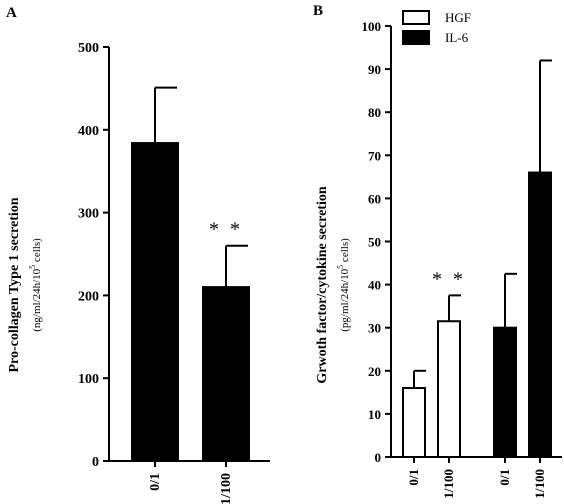 This screenshot has height=504, width=564. What do you see at coordinates (37, 299) in the screenshot?
I see `panel-a-units-prefix: (ng/ml/24h/10` at bounding box center [37, 299].